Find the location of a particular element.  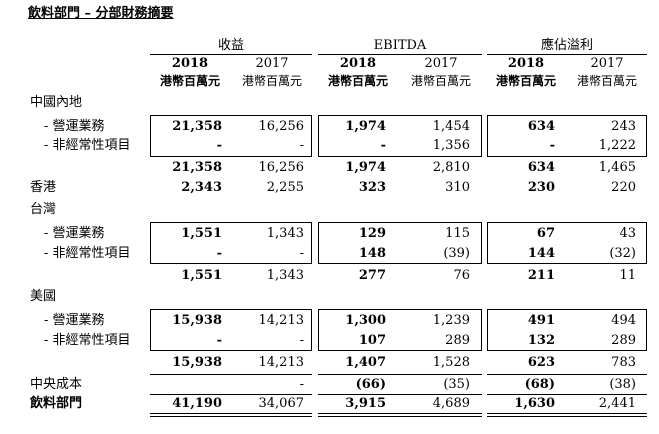

cell-tw-sub-1: 1,343 is located at coordinates (285, 275).